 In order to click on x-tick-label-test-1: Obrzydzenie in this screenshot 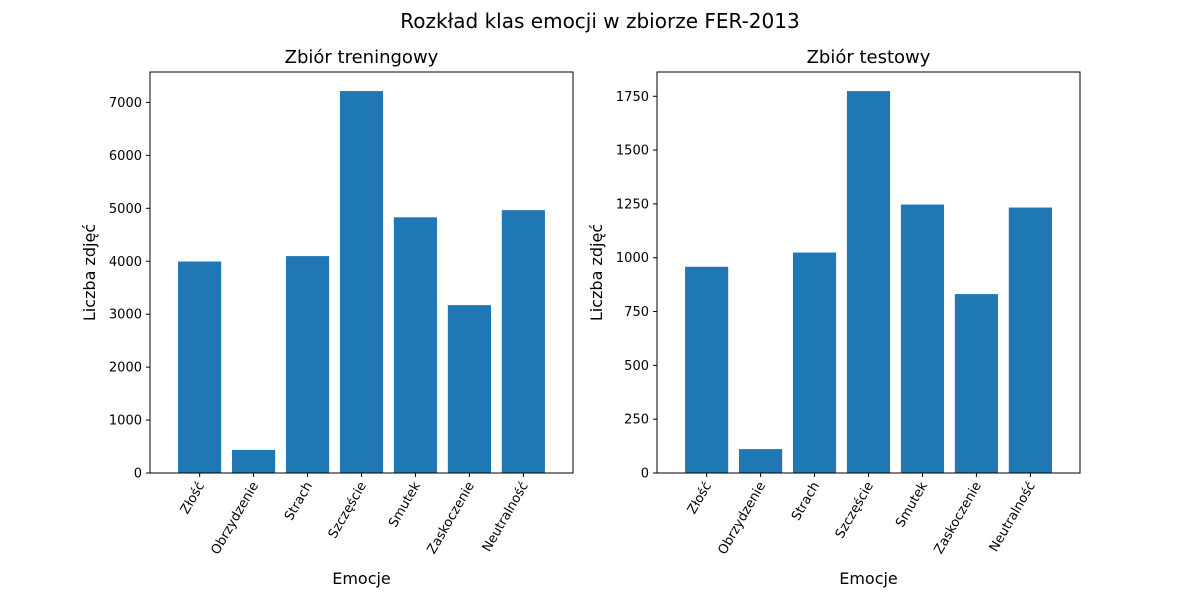, I will do `click(742, 519)`.